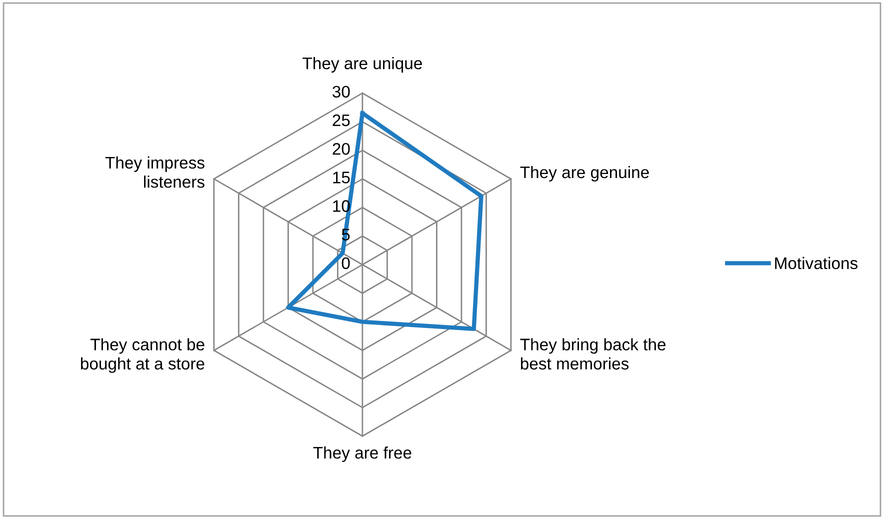 The height and width of the screenshot is (519, 884). Describe the element at coordinates (362, 65) in the screenshot. I see `spoke-label: They are unique` at that location.